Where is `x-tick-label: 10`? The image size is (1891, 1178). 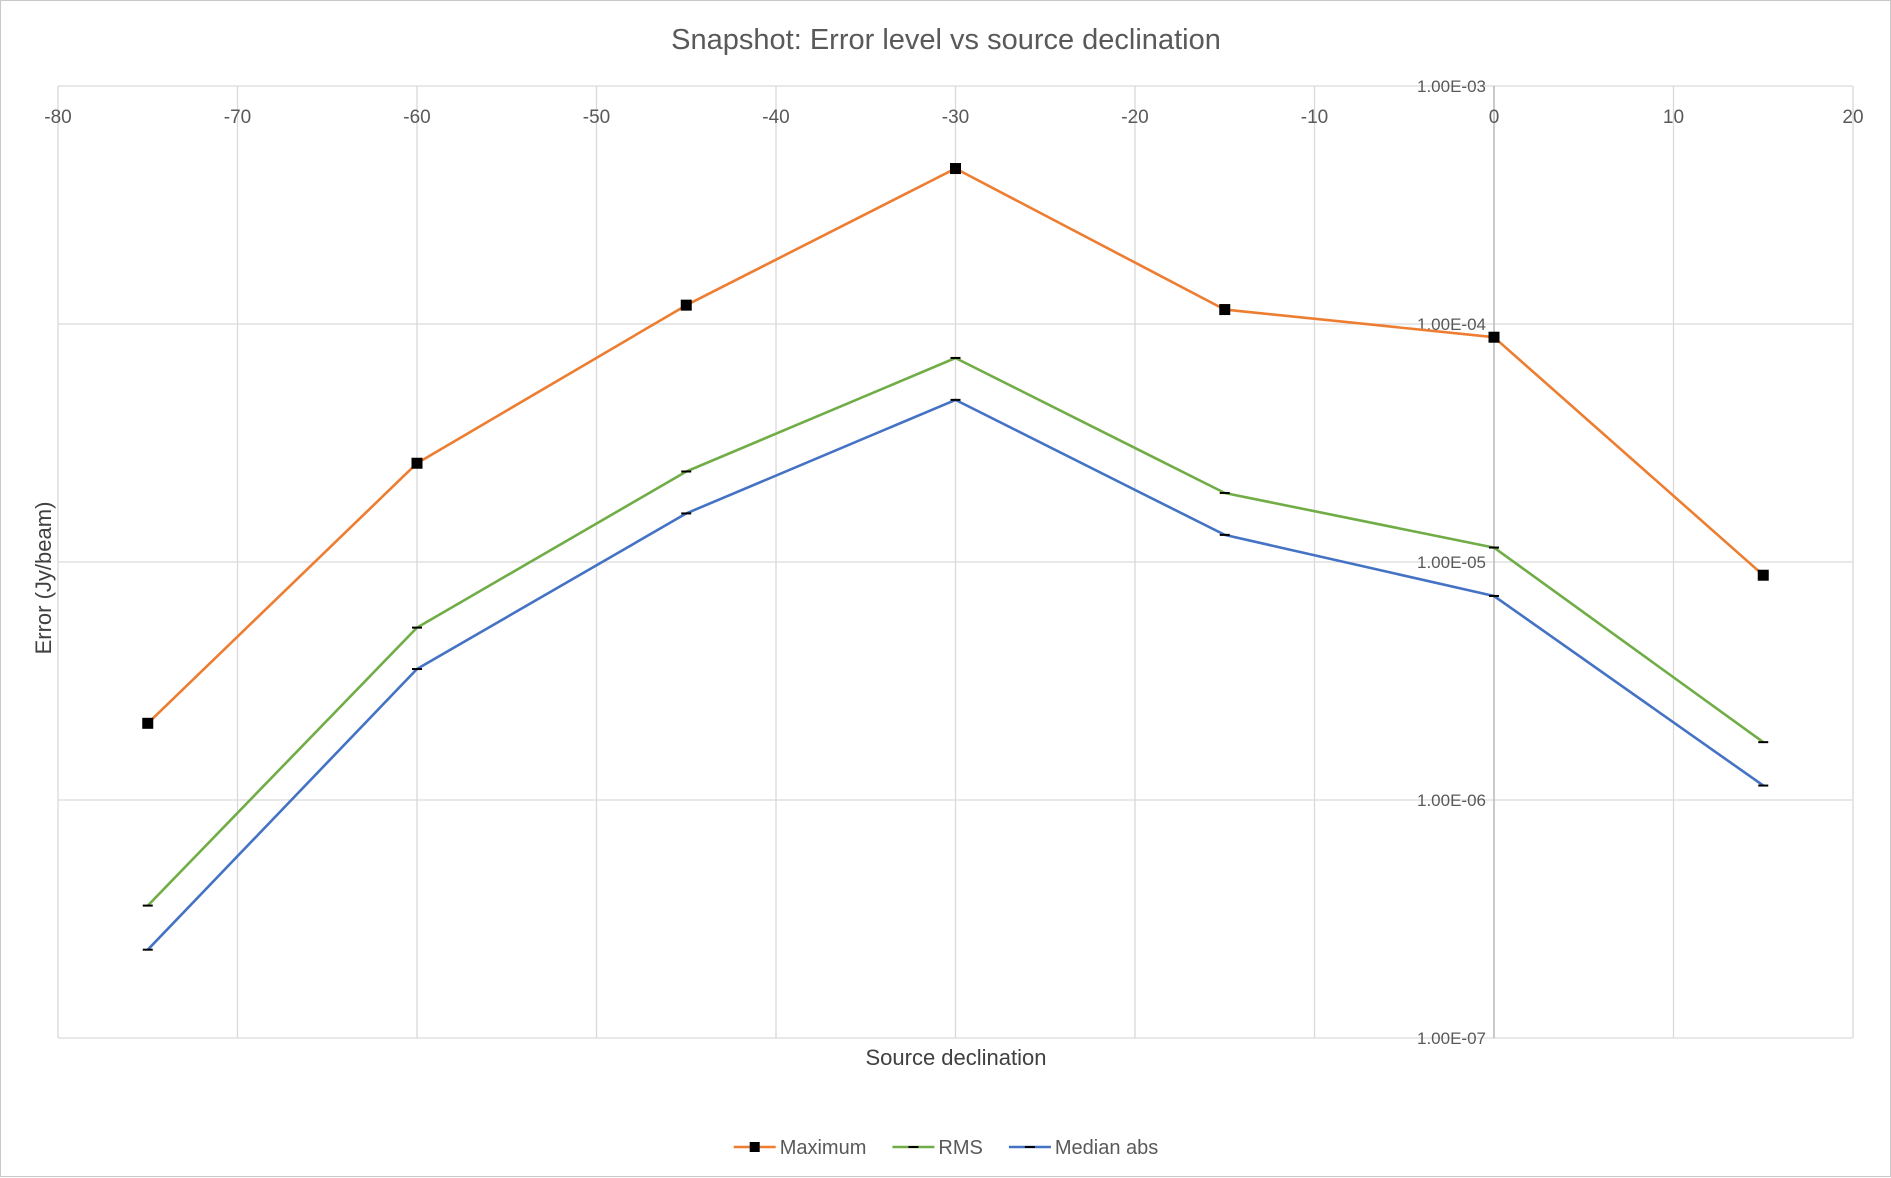 x-tick-label: 10 is located at coordinates (1673, 117).